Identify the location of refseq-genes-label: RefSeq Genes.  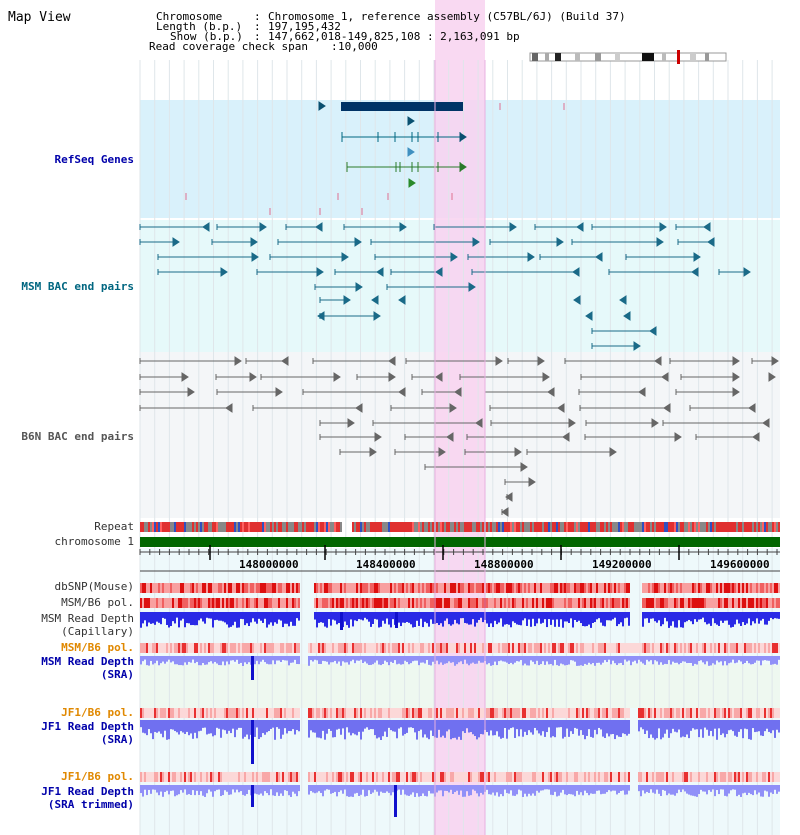
(94, 159).